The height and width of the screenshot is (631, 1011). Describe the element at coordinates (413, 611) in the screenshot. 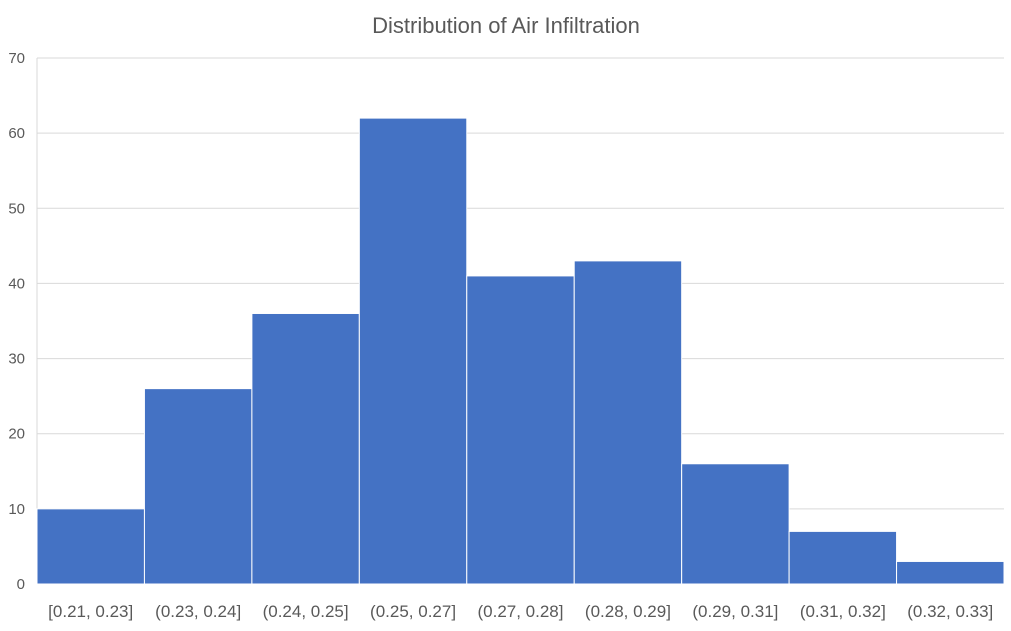

I see `x-category-label: (0.25, 0.27]` at that location.